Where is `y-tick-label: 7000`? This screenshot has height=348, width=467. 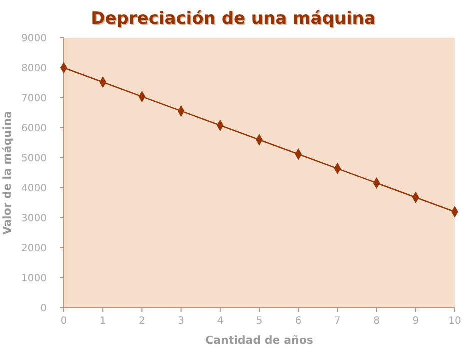
y-tick-label: 7000 is located at coordinates (34, 99).